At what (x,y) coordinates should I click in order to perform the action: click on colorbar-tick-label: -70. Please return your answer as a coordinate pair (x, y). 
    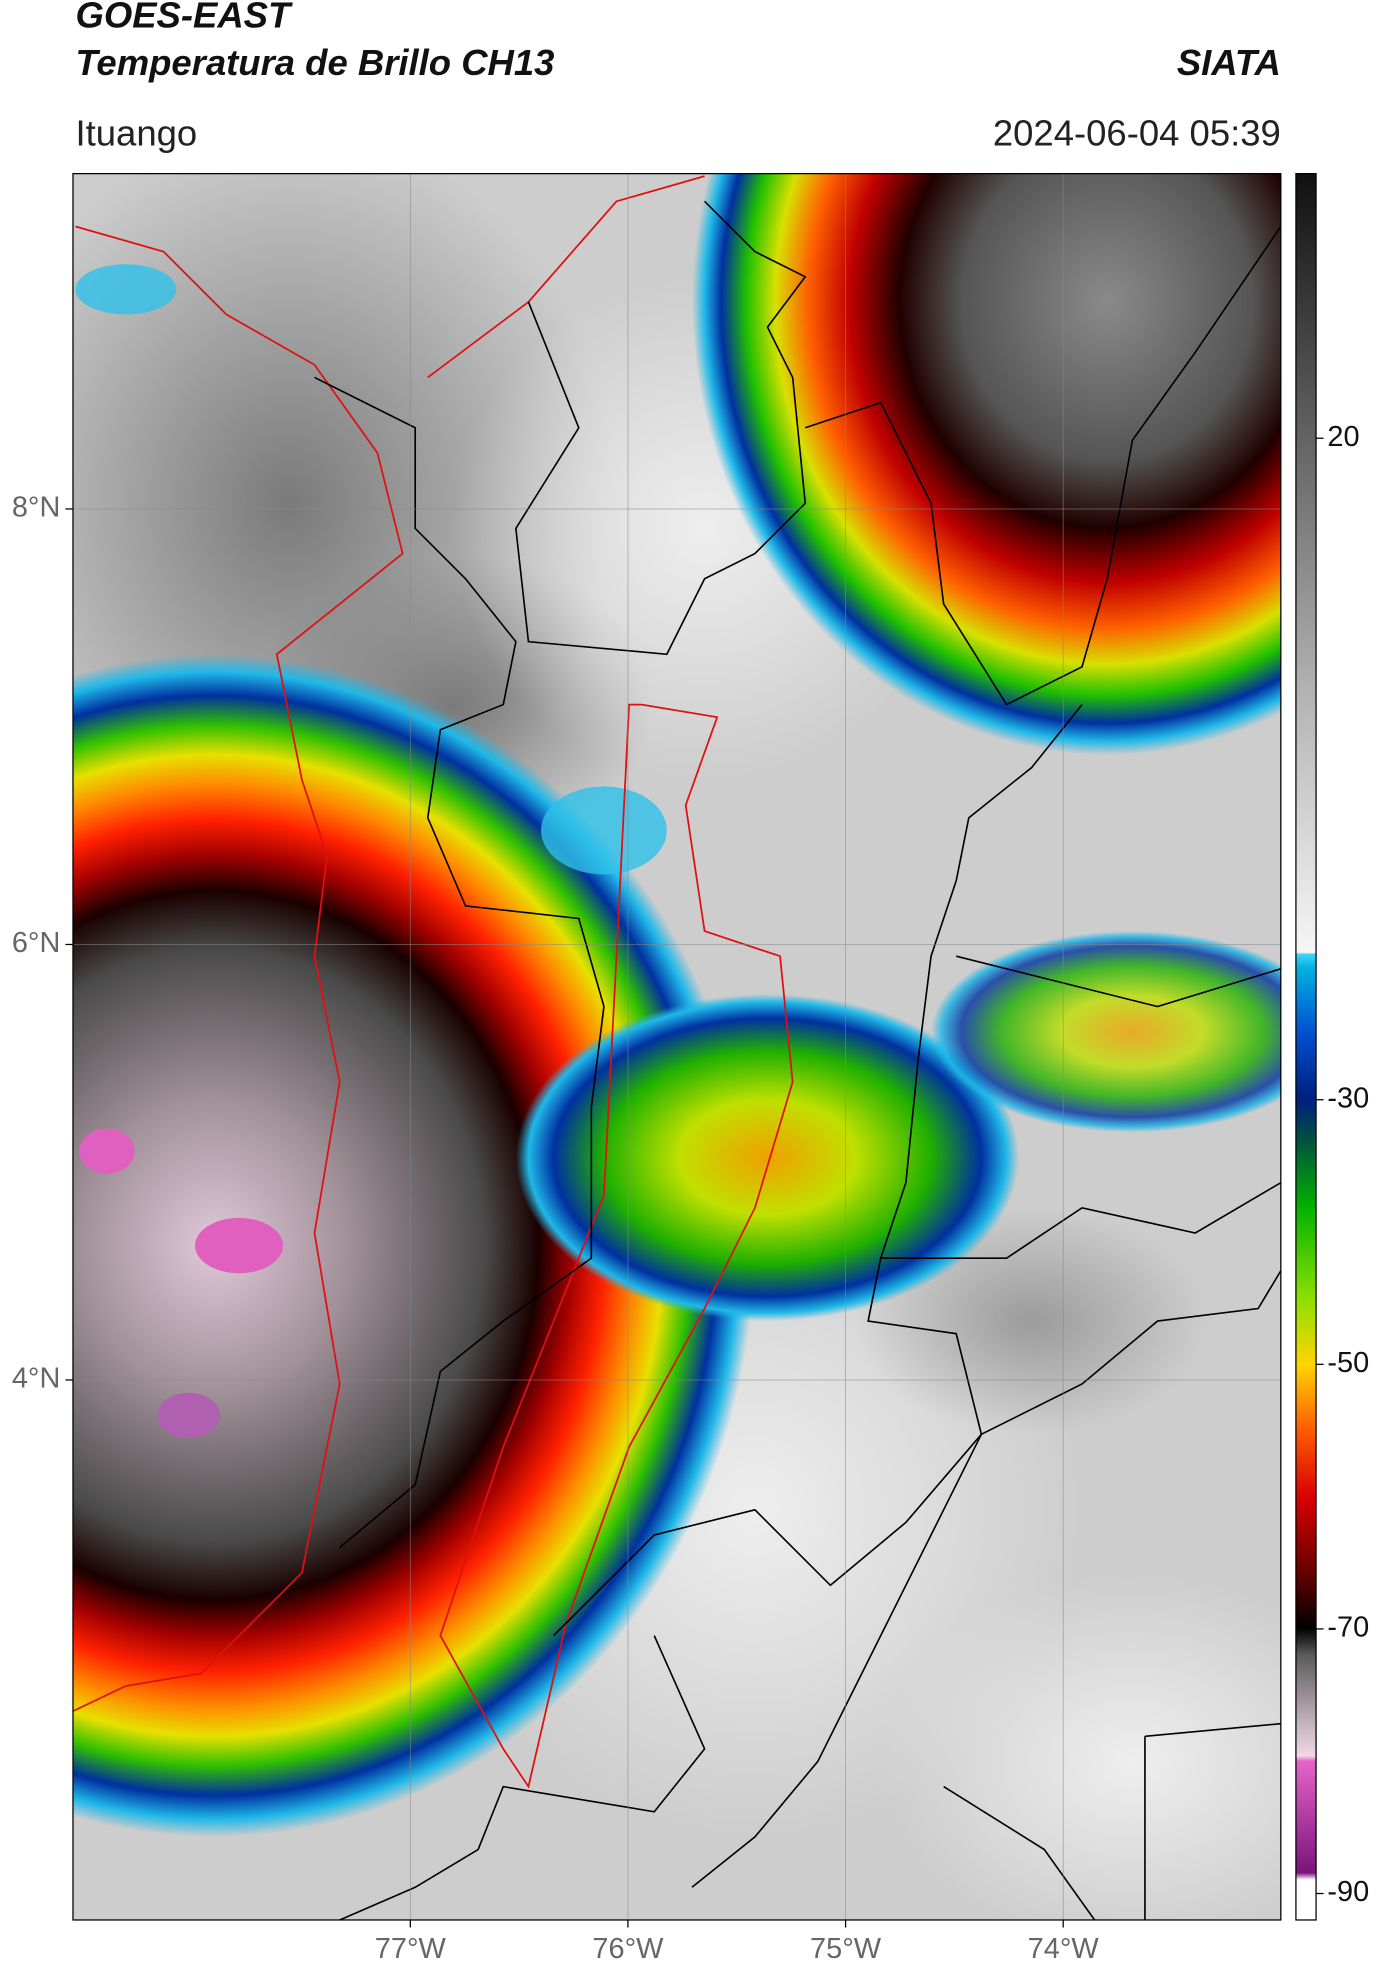
    Looking at the image, I should click on (1348, 1628).